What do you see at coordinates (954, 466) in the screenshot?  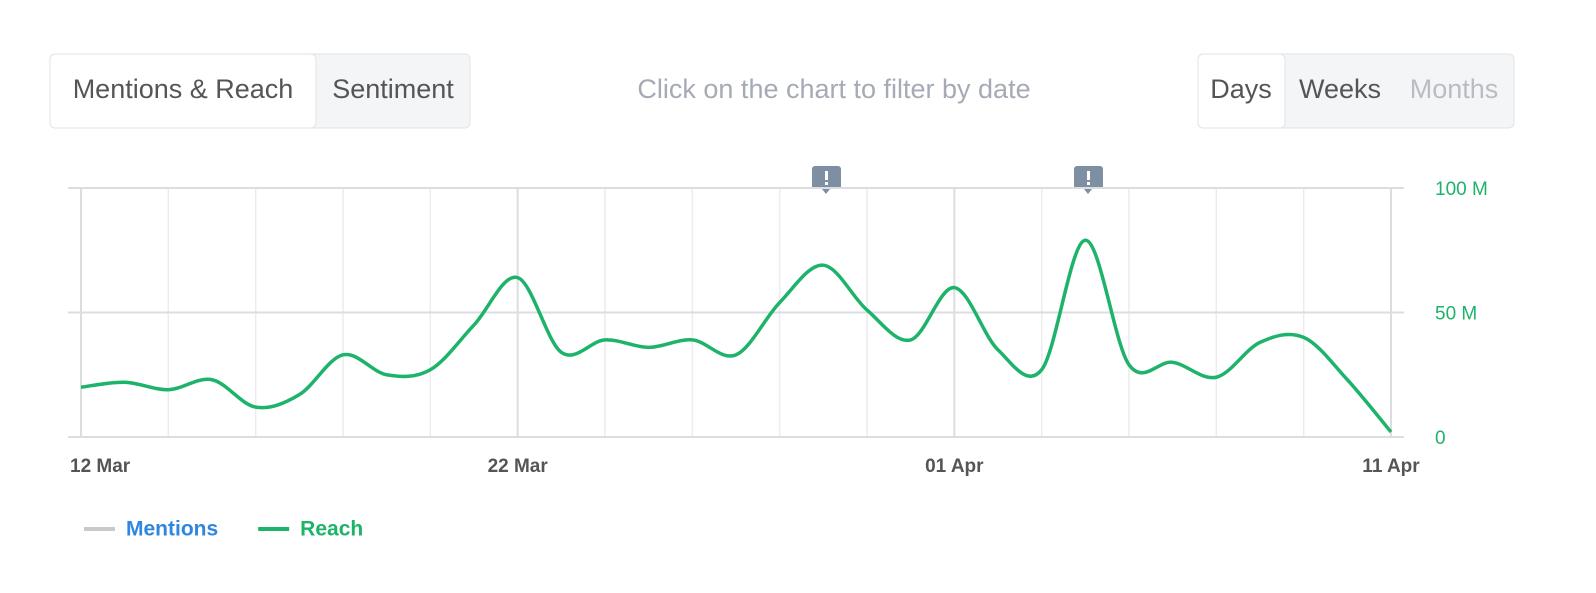 I see `x-tick-label: 01 Apr` at bounding box center [954, 466].